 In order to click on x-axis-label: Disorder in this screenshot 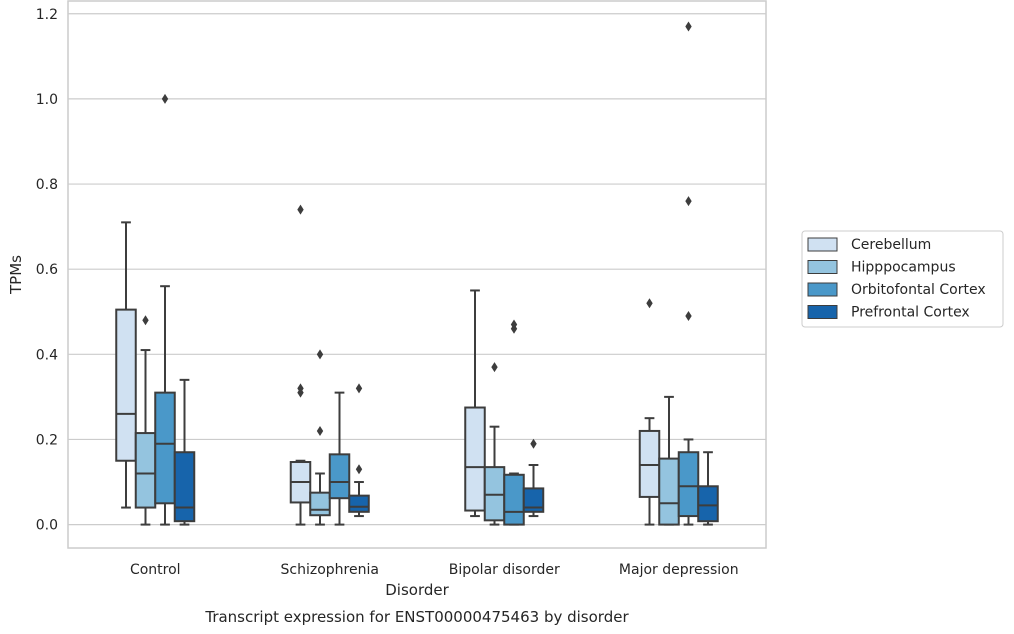, I will do `click(417, 590)`.